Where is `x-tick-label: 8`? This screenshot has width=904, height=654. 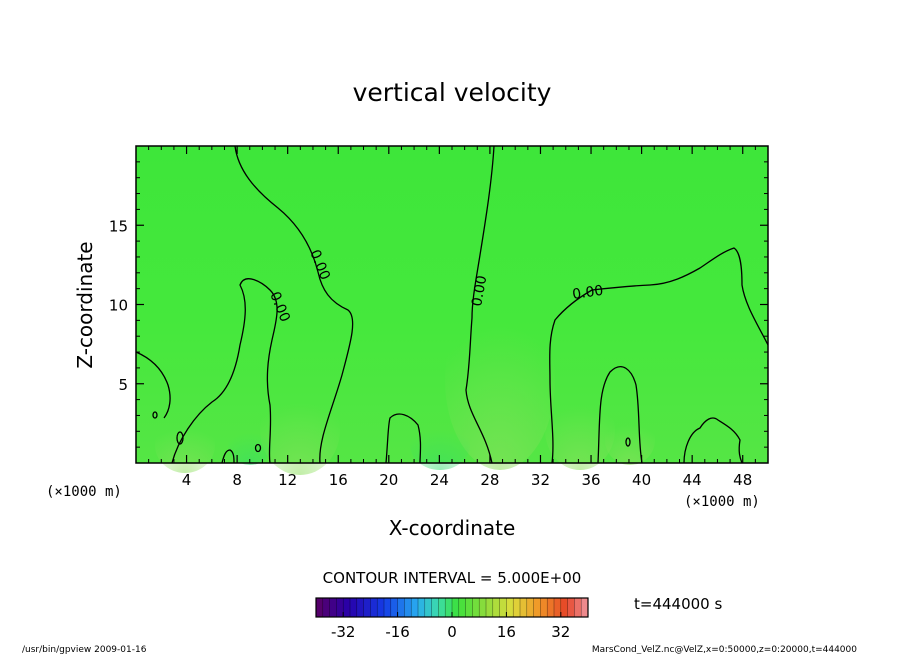 x-tick-label: 8 is located at coordinates (237, 480).